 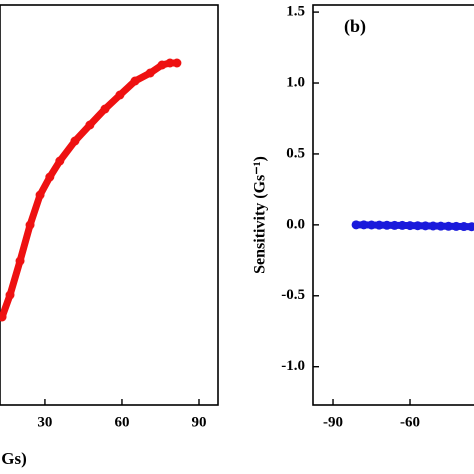 I want to click on x-tick-label: 30, so click(x=44, y=422).